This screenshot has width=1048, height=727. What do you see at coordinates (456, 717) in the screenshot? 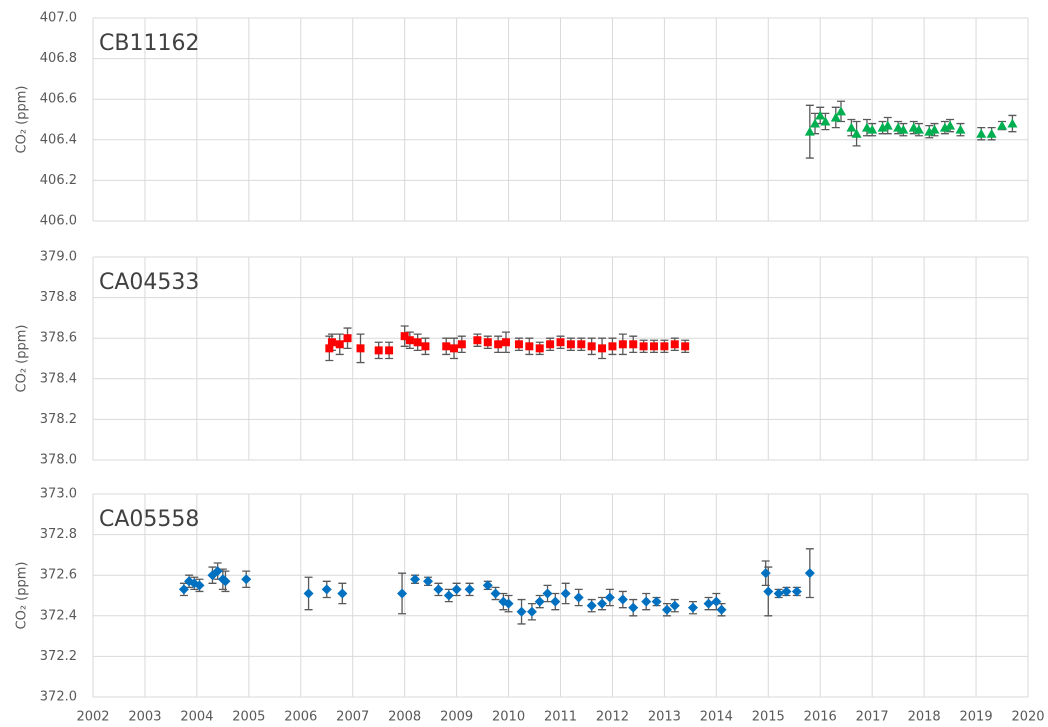
I see `x-tick-label: 2009` at bounding box center [456, 717].